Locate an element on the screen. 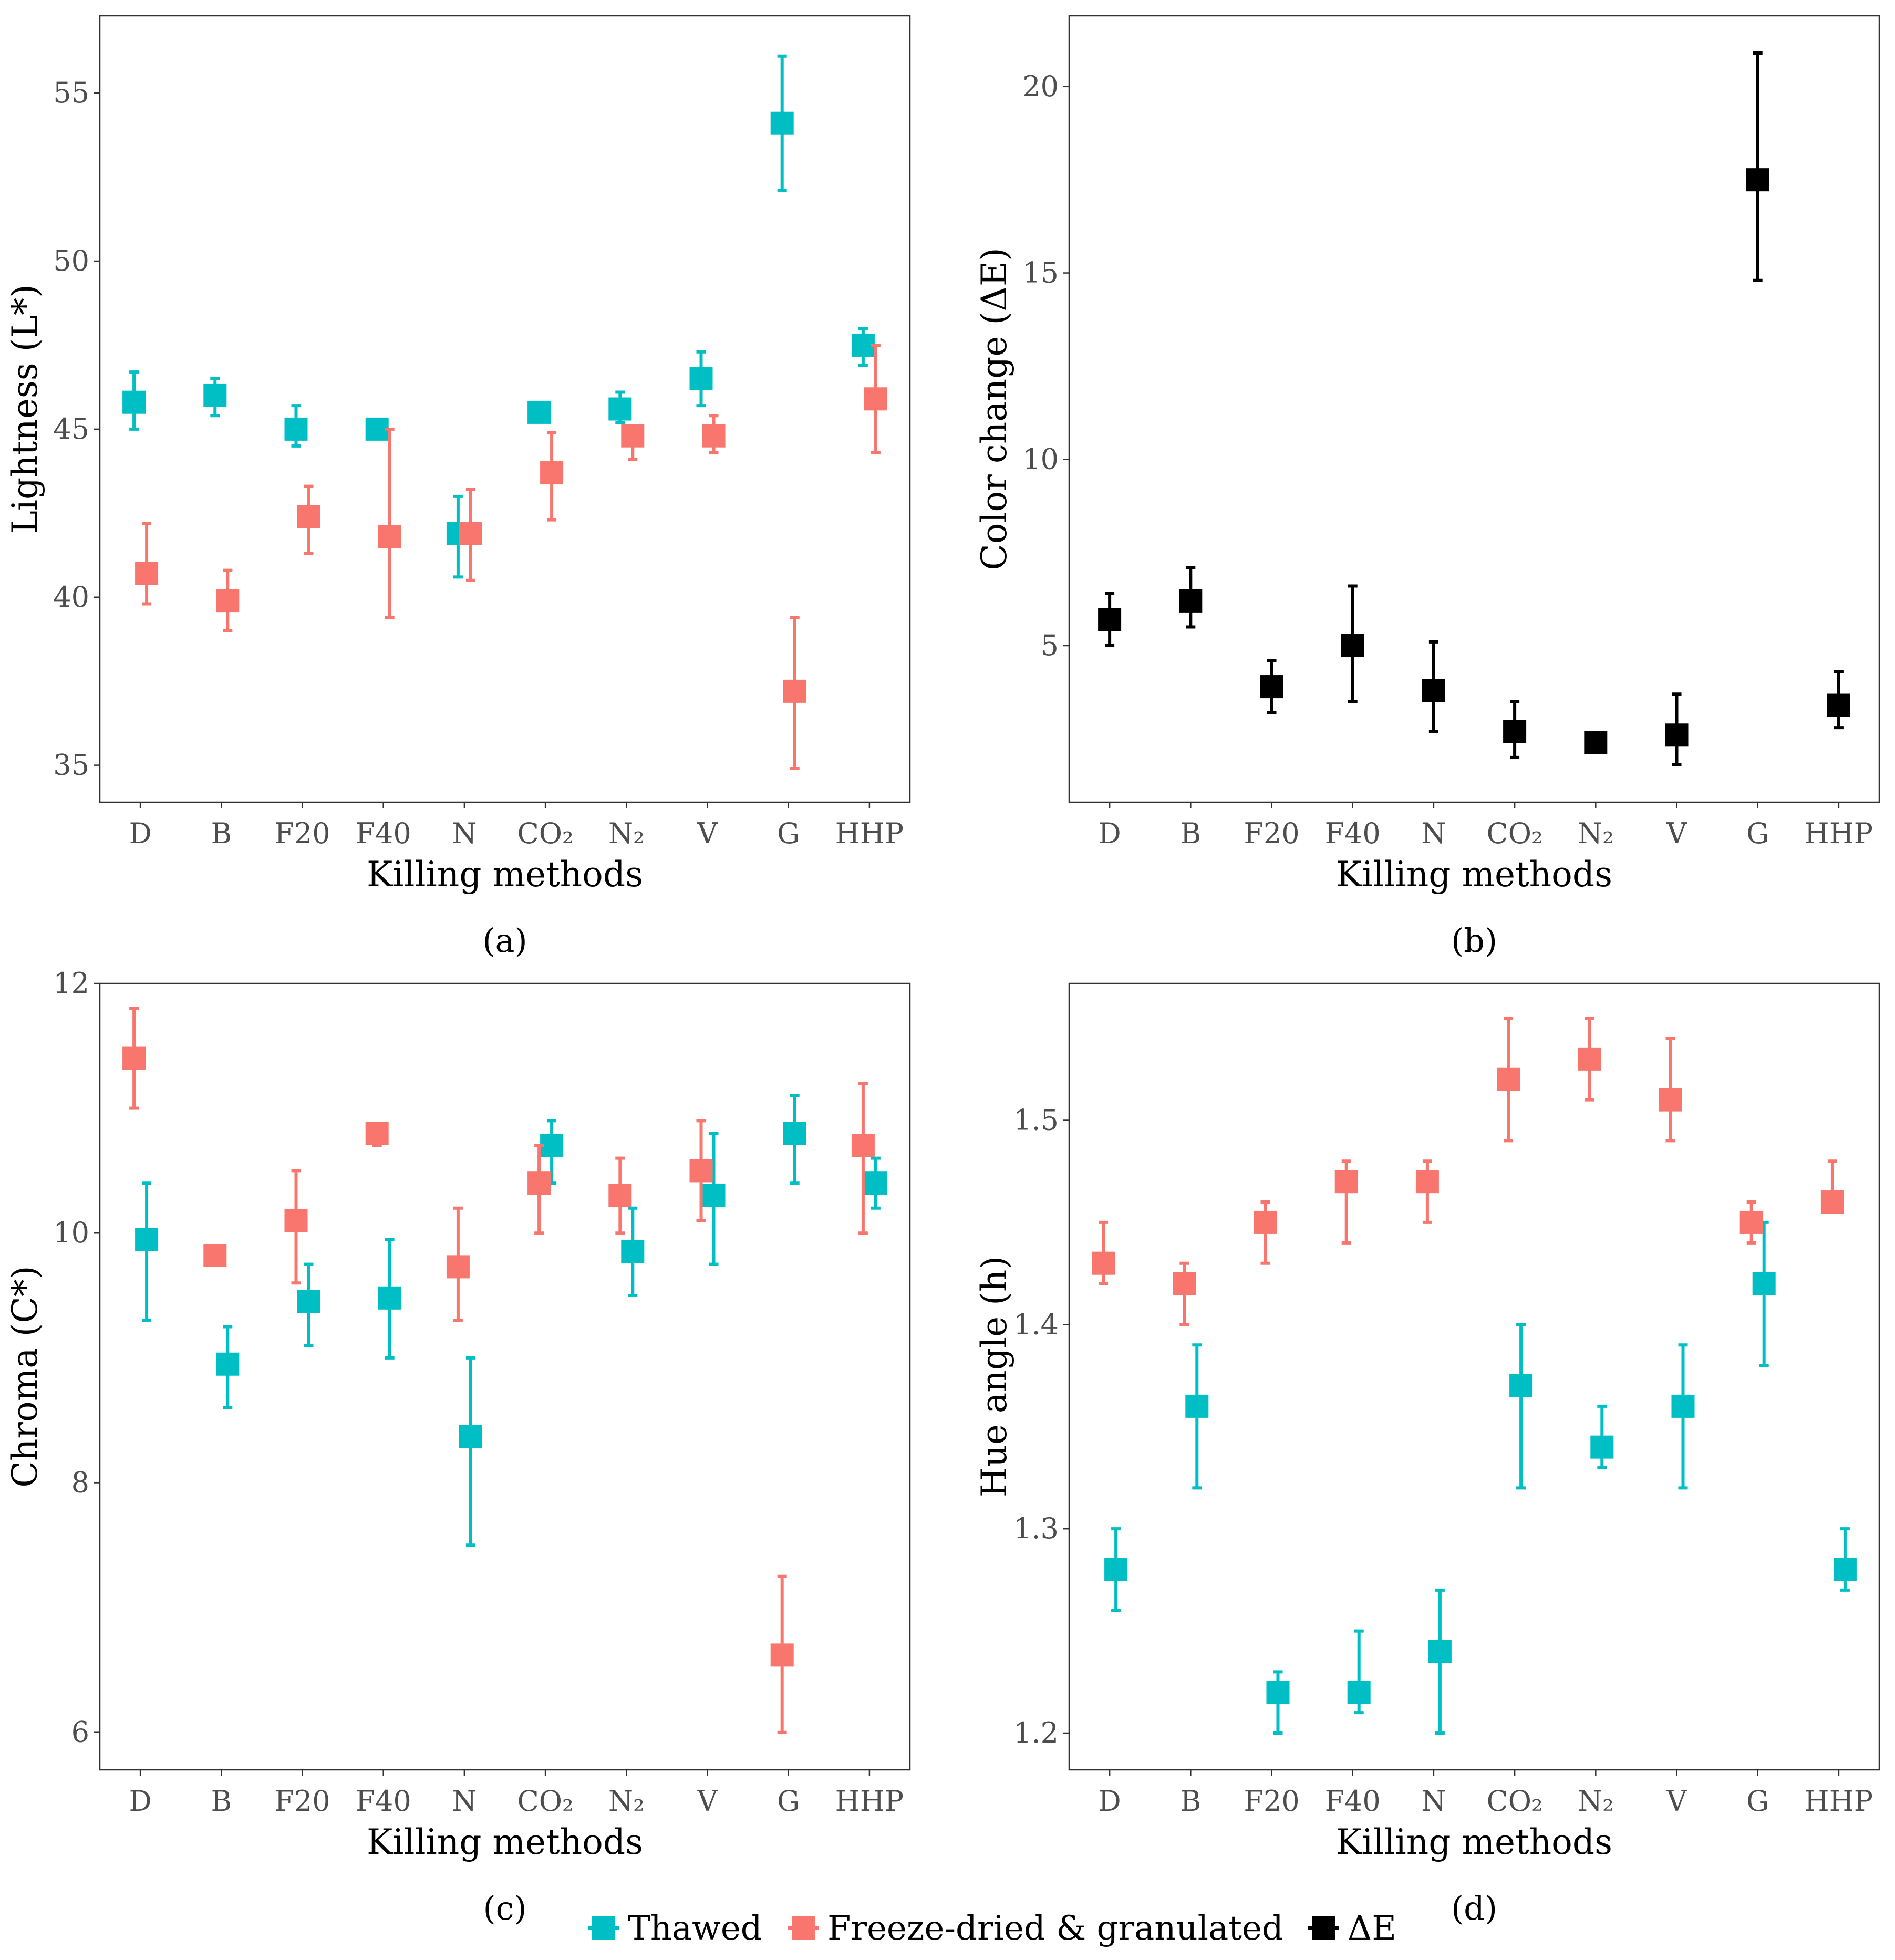 The width and height of the screenshot is (1895, 1960). y-tick-label: 45 is located at coordinates (71, 429).